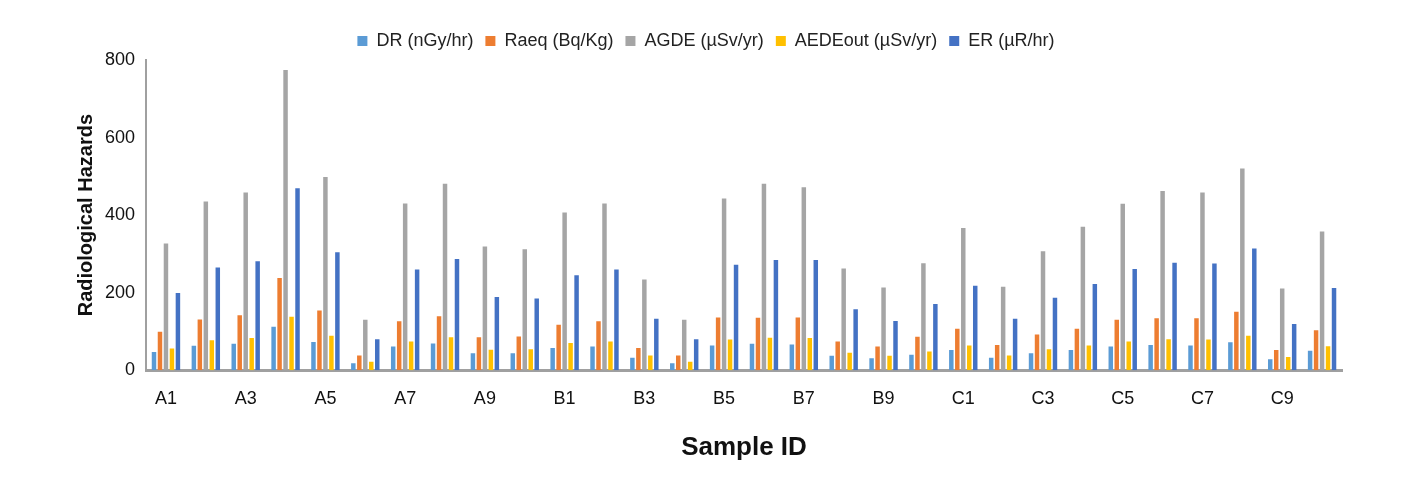 The width and height of the screenshot is (1402, 487). I want to click on y-tick-label: 400, so click(120, 214).